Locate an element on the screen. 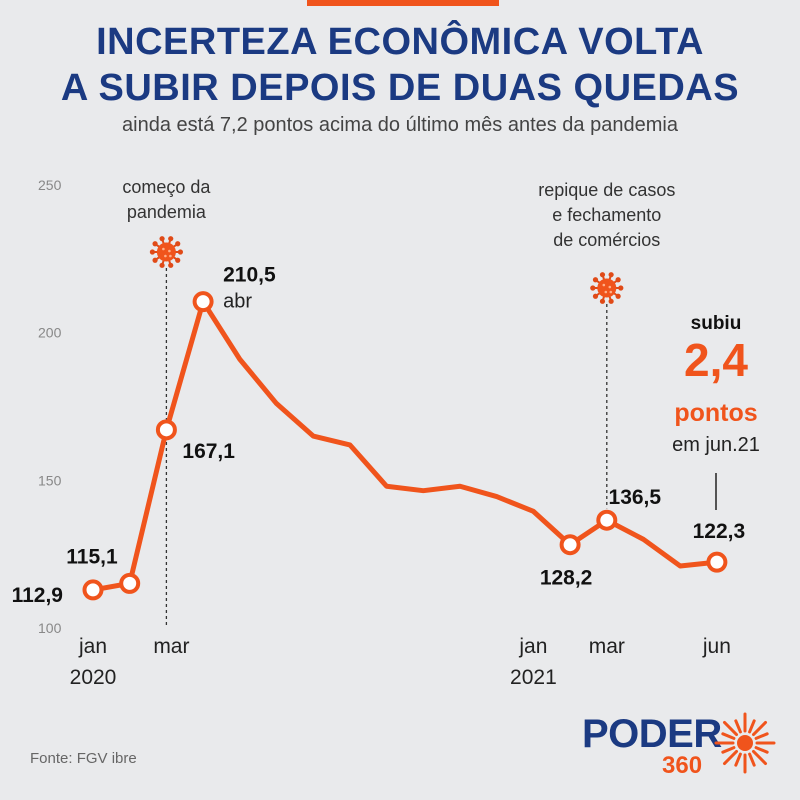 The height and width of the screenshot is (800, 800). y-tick-label: 250 is located at coordinates (50, 185).